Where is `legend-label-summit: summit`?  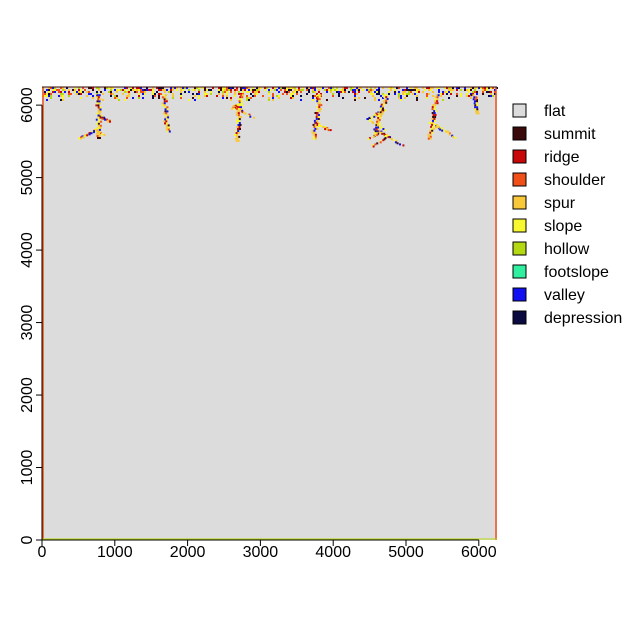
legend-label-summit: summit is located at coordinates (570, 134).